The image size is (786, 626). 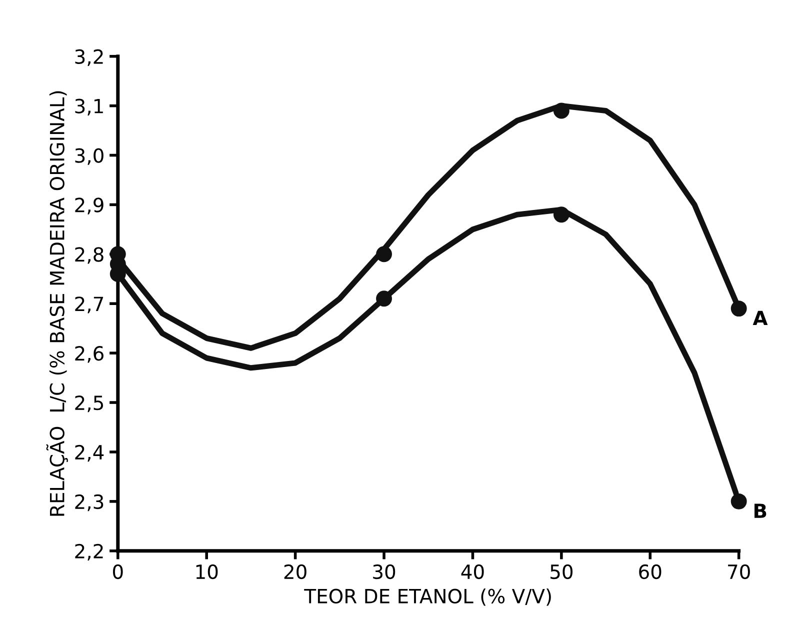 What do you see at coordinates (89, 156) in the screenshot?
I see `y-tick-label: 3,0` at bounding box center [89, 156].